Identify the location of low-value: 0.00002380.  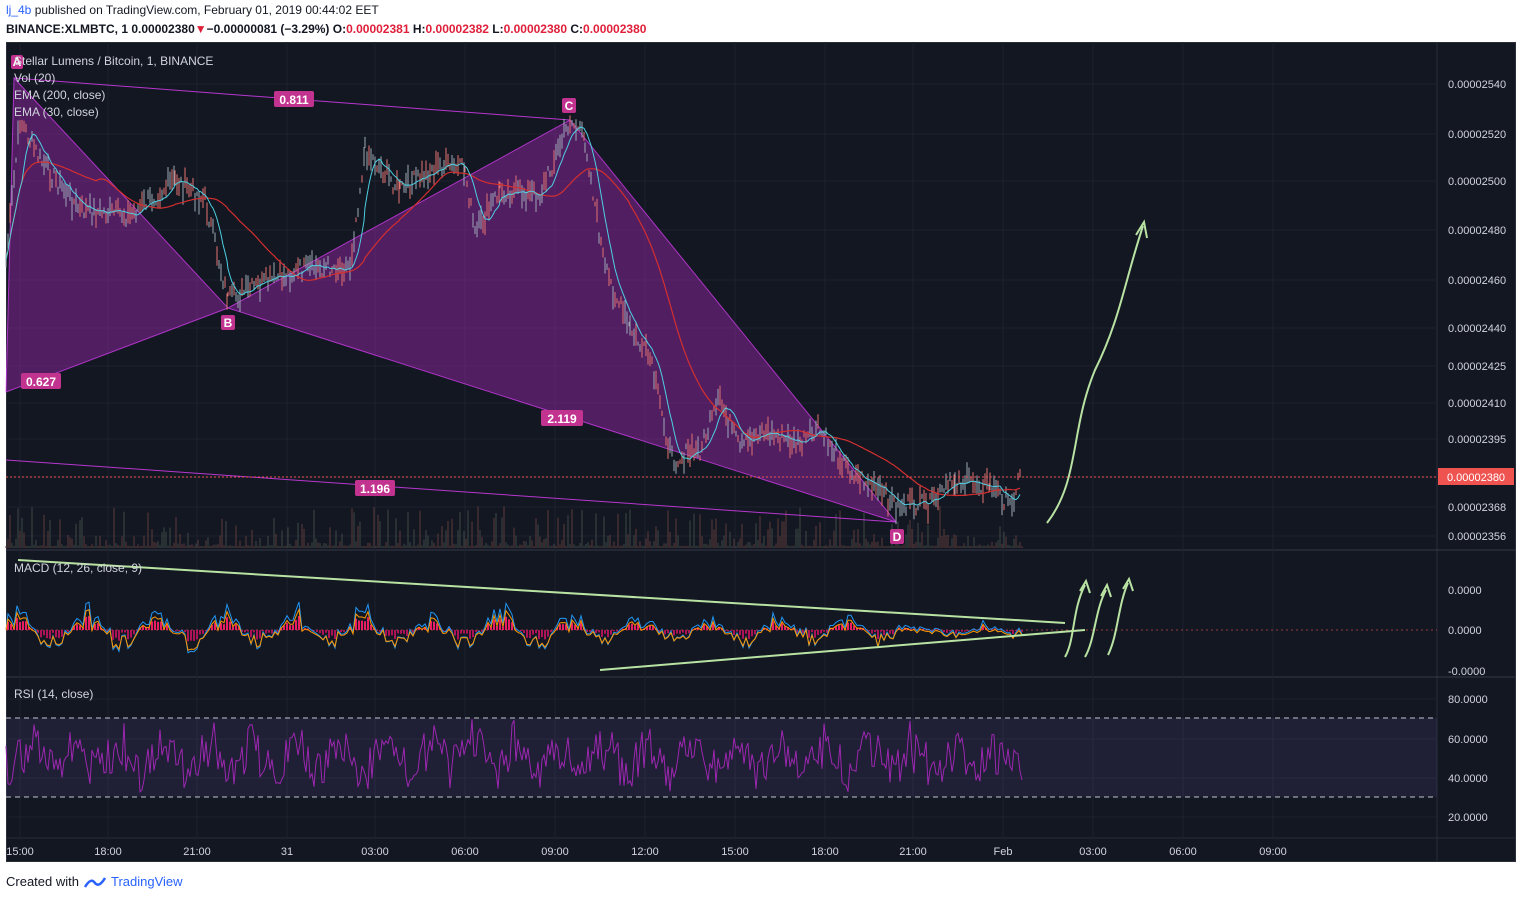
(535, 29).